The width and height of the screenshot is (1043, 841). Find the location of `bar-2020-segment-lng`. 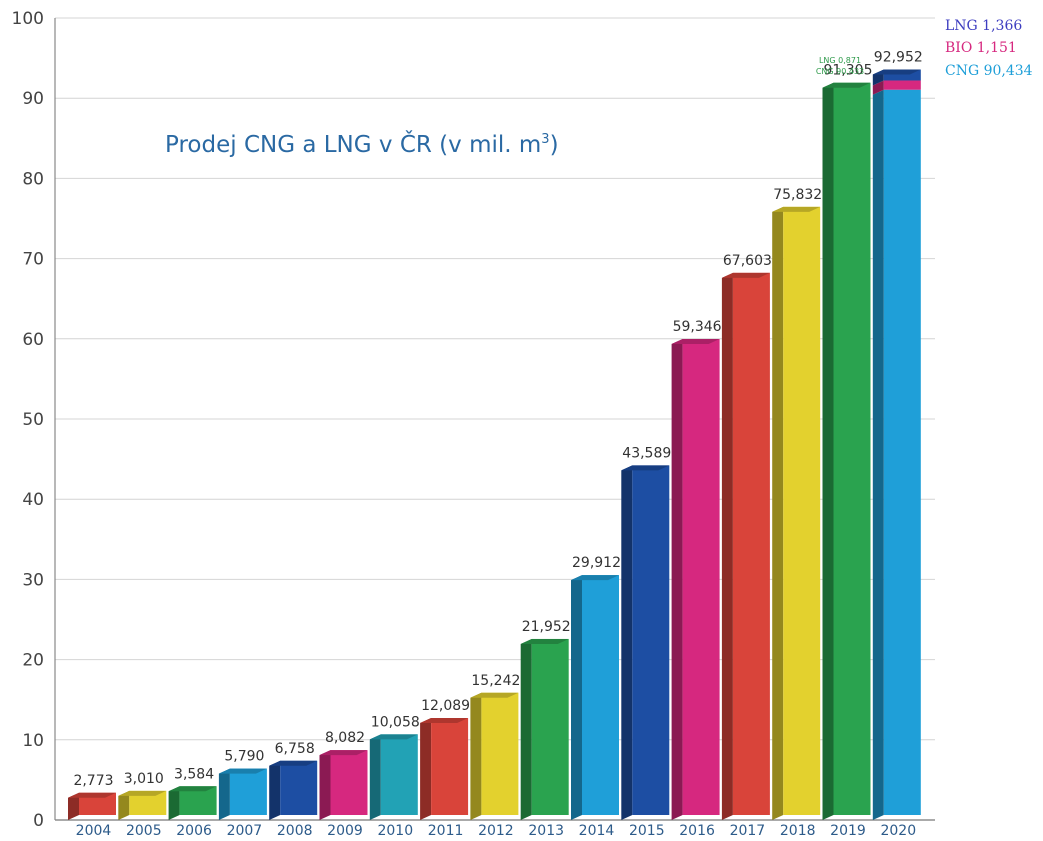

bar-2020-segment-lng is located at coordinates (896, 77).